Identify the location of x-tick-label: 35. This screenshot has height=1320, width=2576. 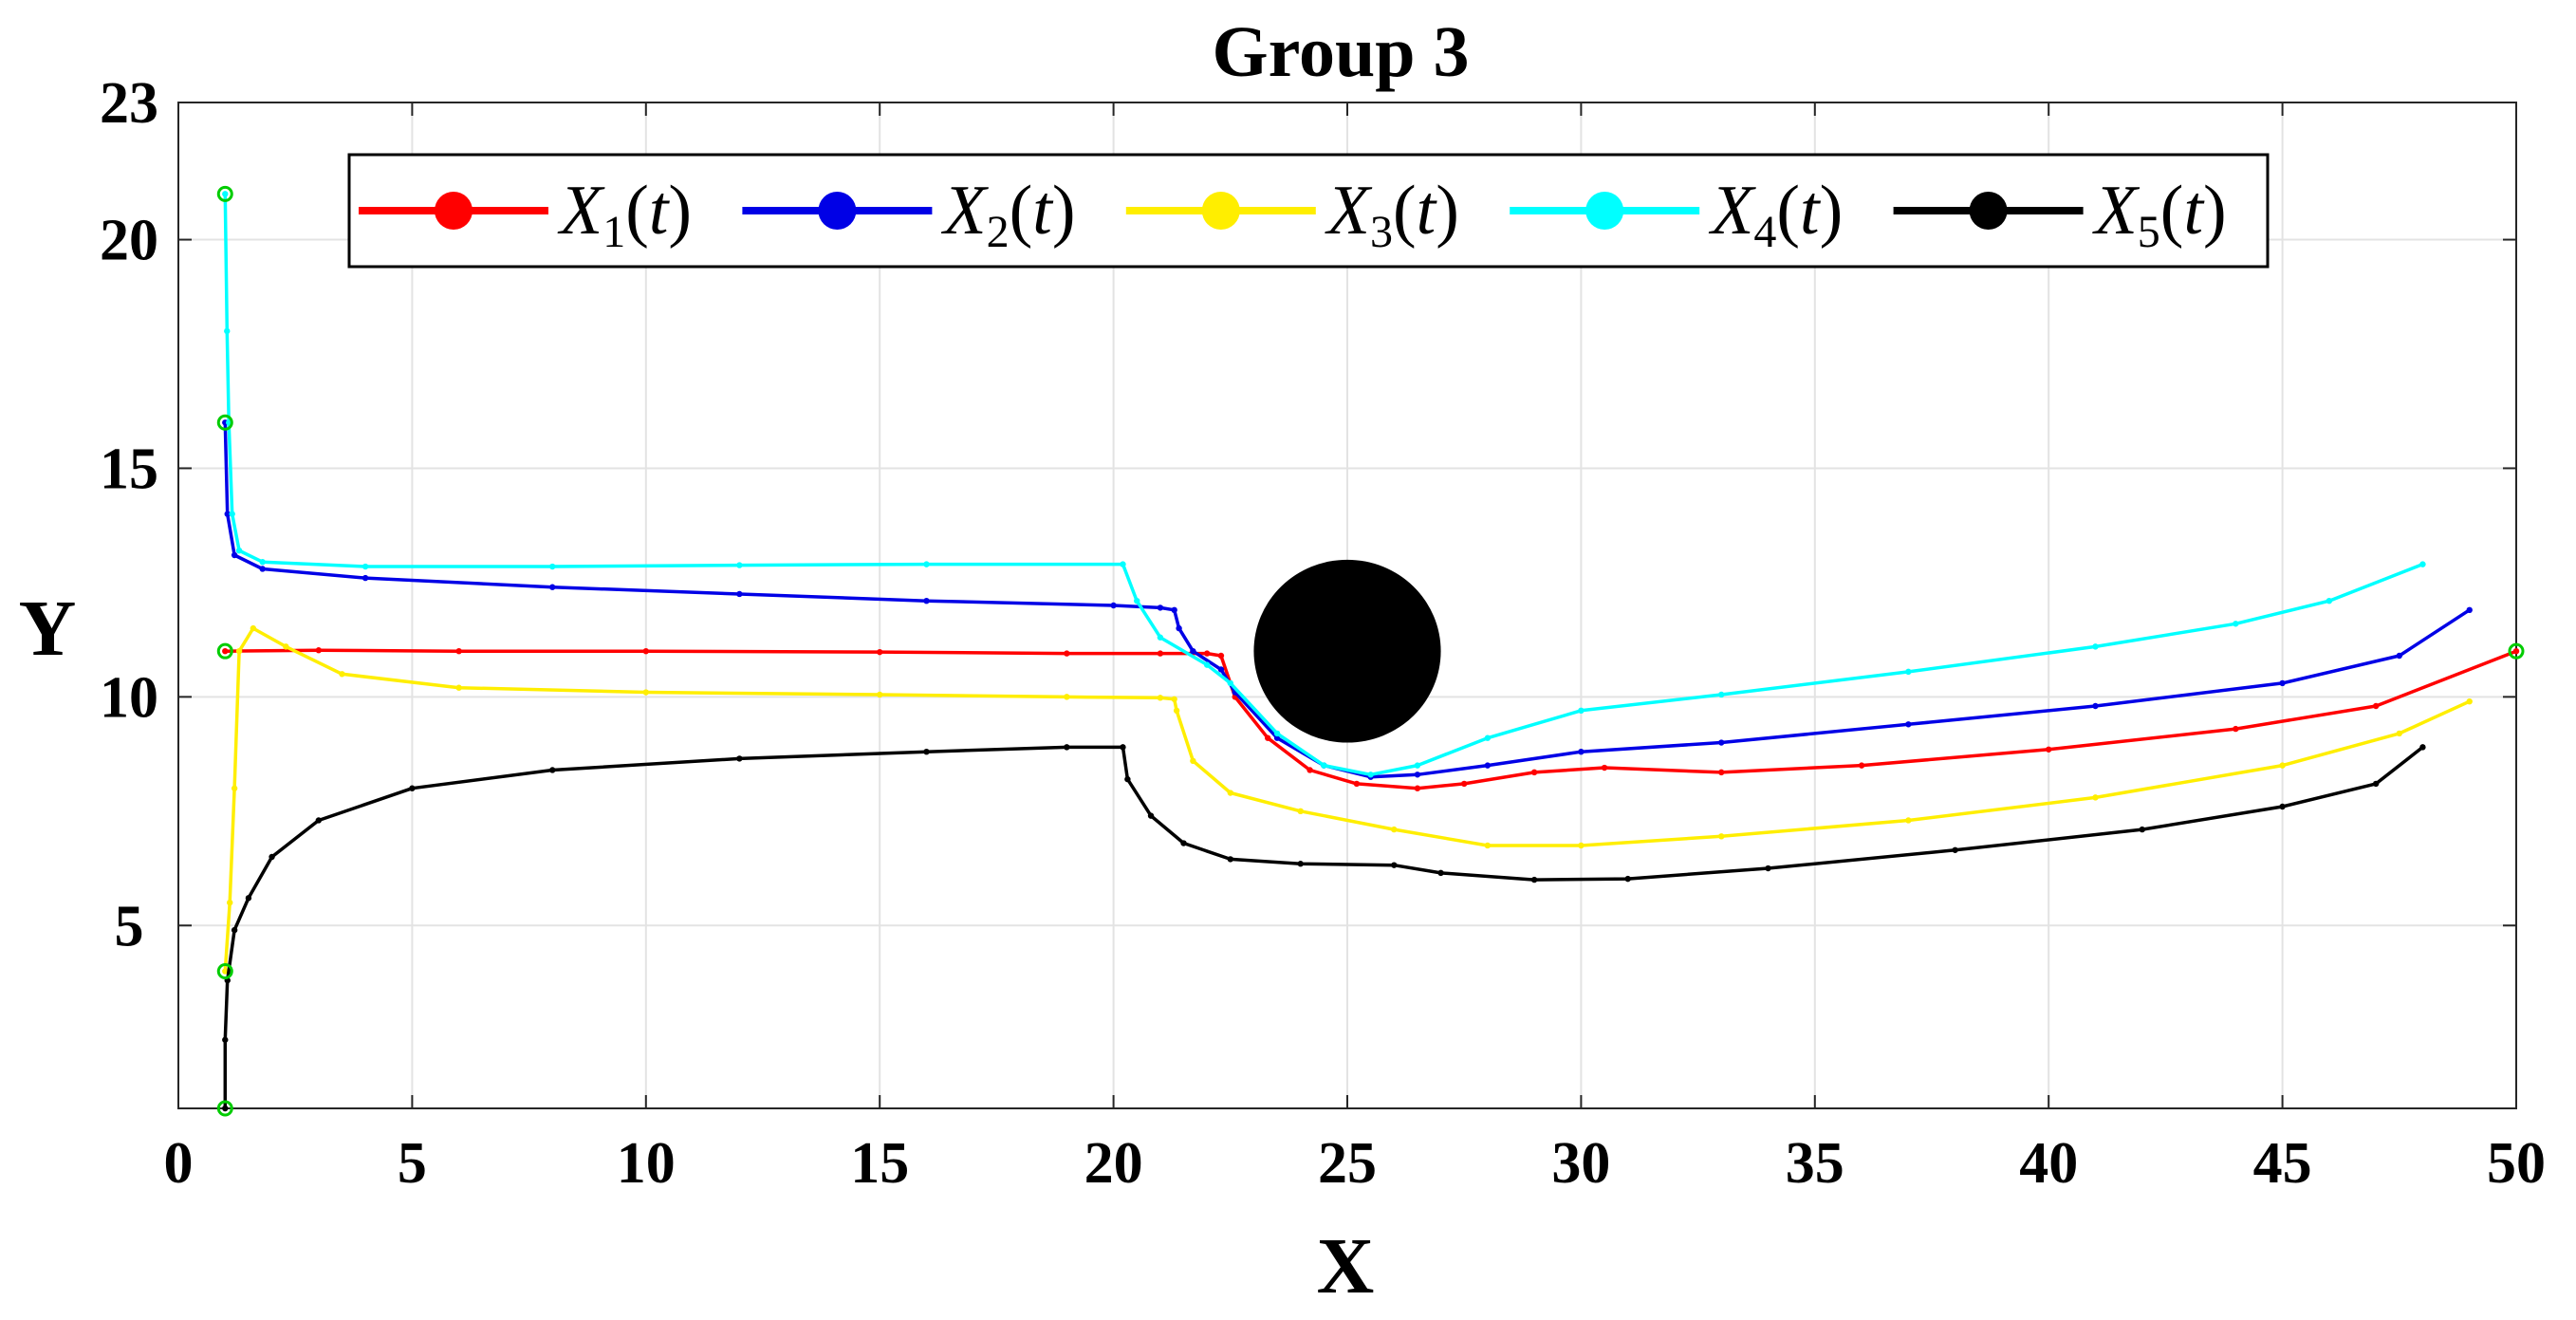
(1815, 1163).